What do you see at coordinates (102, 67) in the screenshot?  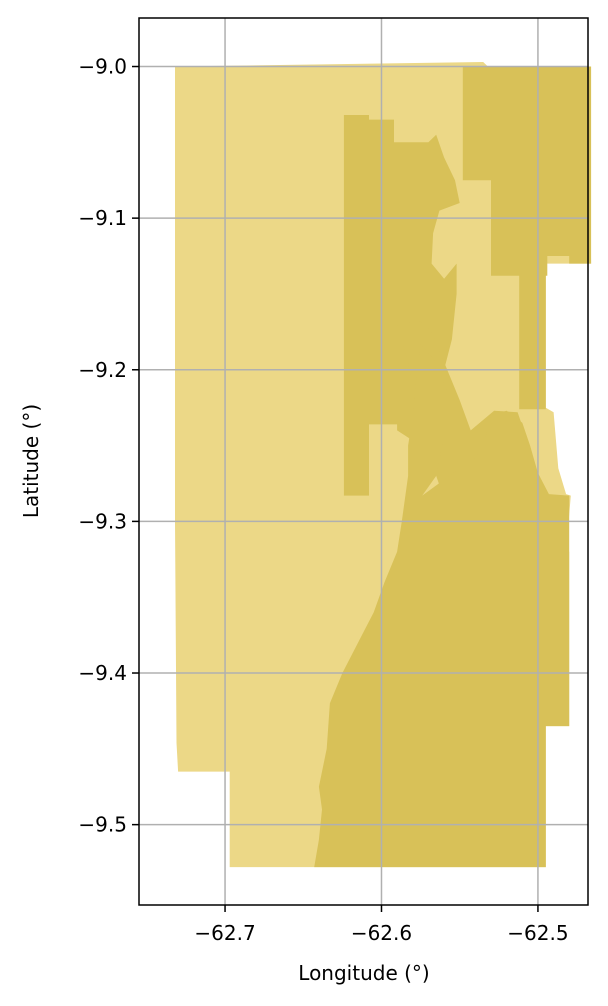 I see `y-tick-label: −9.0` at bounding box center [102, 67].